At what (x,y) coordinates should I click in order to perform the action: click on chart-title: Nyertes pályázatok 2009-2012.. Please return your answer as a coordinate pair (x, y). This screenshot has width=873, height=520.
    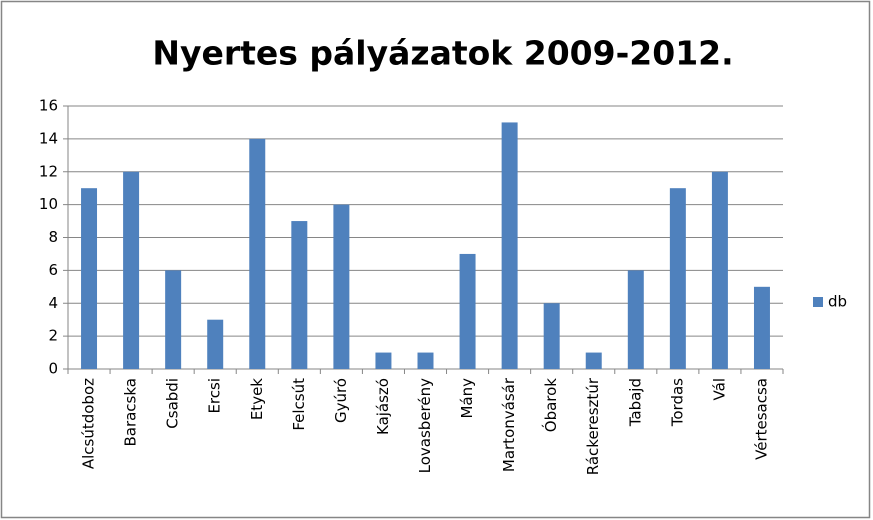
    Looking at the image, I should click on (442, 53).